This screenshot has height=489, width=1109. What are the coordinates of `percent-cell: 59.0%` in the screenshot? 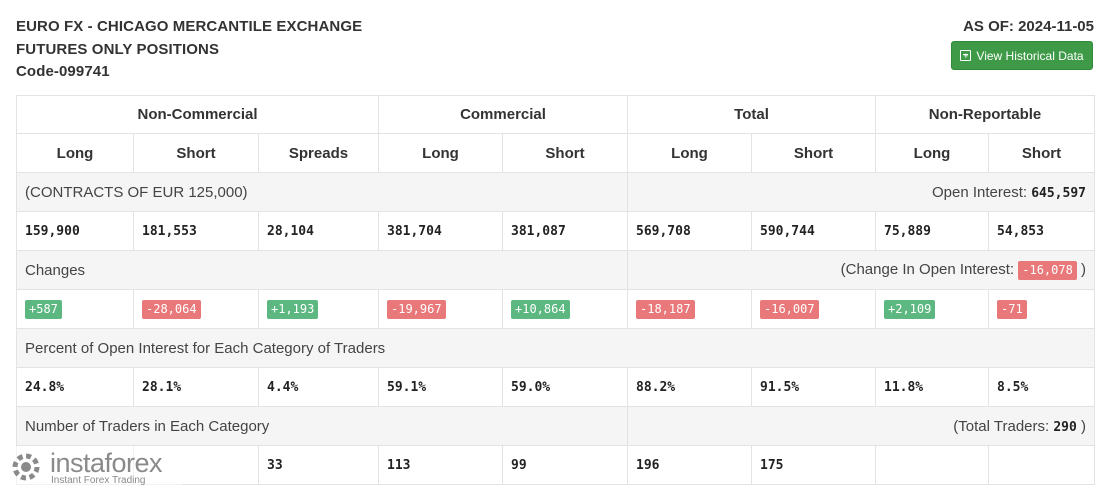 It's located at (565, 387).